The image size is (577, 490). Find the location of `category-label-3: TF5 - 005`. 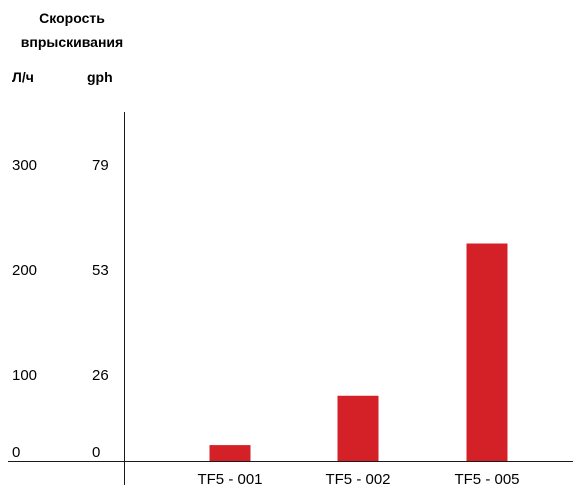

category-label-3: TF5 - 005 is located at coordinates (486, 479).